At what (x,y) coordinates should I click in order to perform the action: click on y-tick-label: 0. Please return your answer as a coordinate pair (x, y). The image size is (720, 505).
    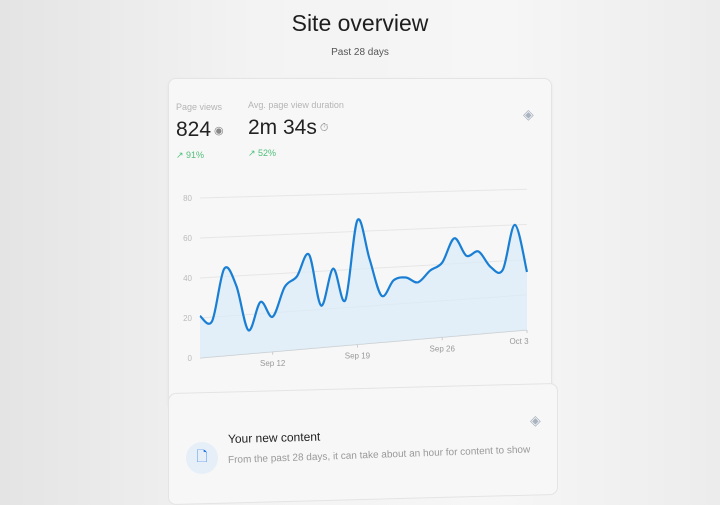
    Looking at the image, I should click on (190, 358).